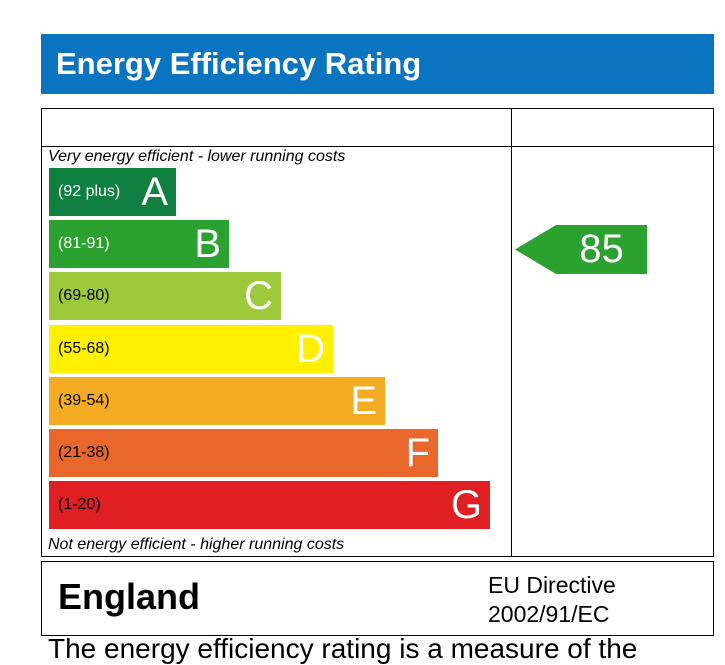 The height and width of the screenshot is (665, 725). I want to click on band-range: (55-68), so click(84, 348).